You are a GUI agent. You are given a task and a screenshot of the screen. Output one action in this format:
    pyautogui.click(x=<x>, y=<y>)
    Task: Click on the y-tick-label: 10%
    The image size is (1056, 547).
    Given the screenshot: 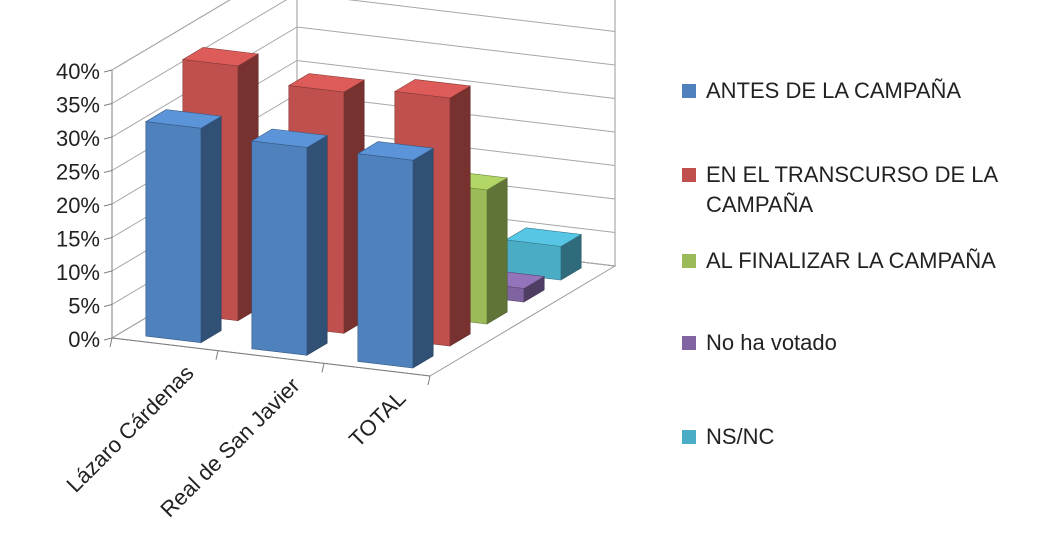 What is the action you would take?
    pyautogui.click(x=78, y=272)
    